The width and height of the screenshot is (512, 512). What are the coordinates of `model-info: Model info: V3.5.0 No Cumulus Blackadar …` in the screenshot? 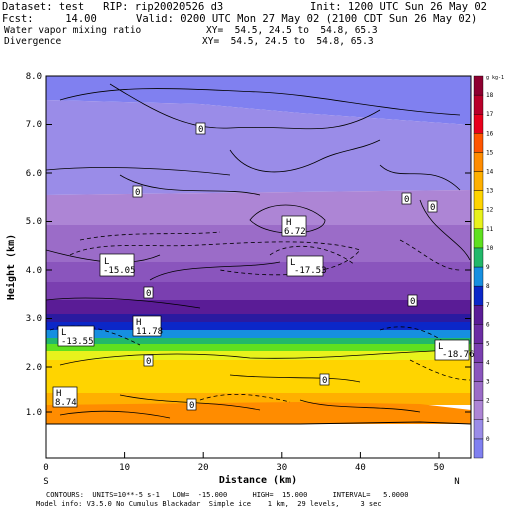 It's located at (209, 504).